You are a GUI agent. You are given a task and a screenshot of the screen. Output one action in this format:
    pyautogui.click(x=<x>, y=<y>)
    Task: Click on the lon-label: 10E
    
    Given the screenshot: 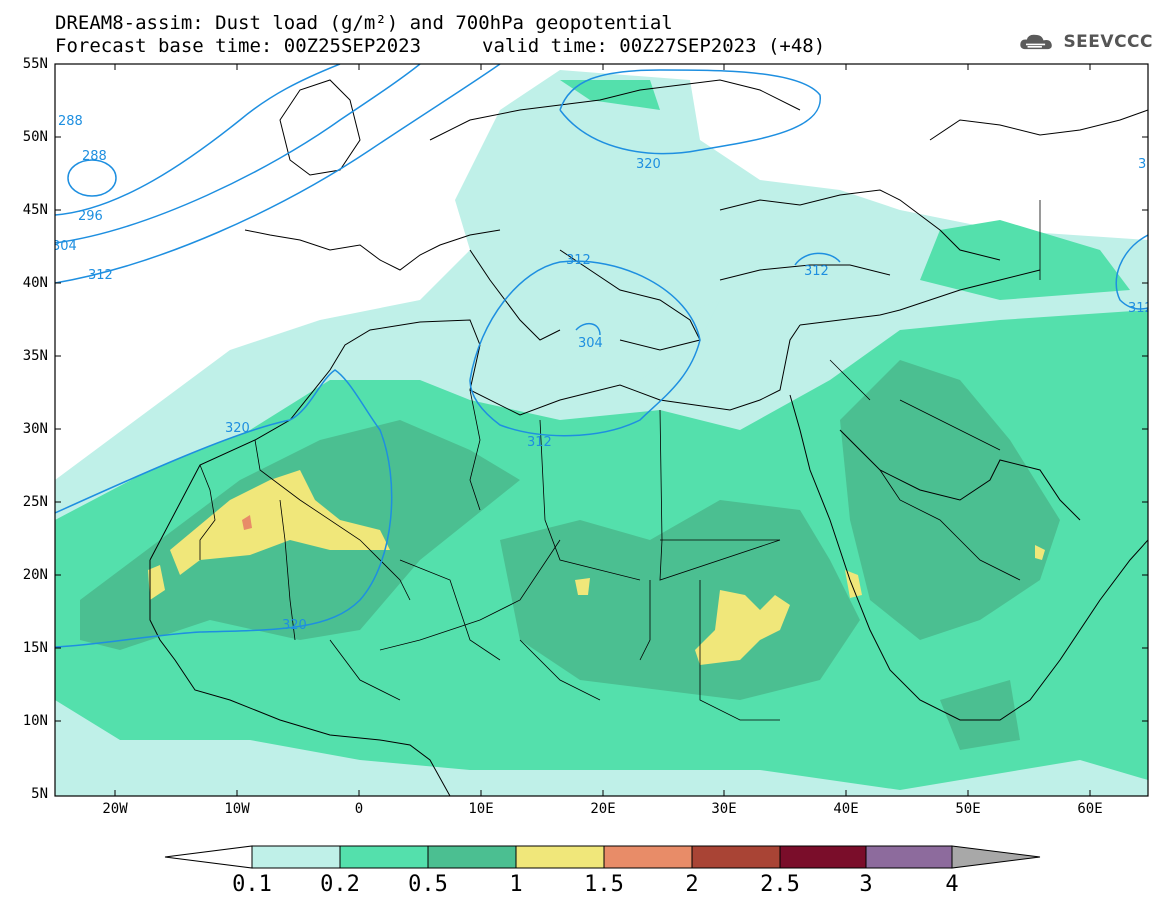 What is the action you would take?
    pyautogui.click(x=481, y=809)
    